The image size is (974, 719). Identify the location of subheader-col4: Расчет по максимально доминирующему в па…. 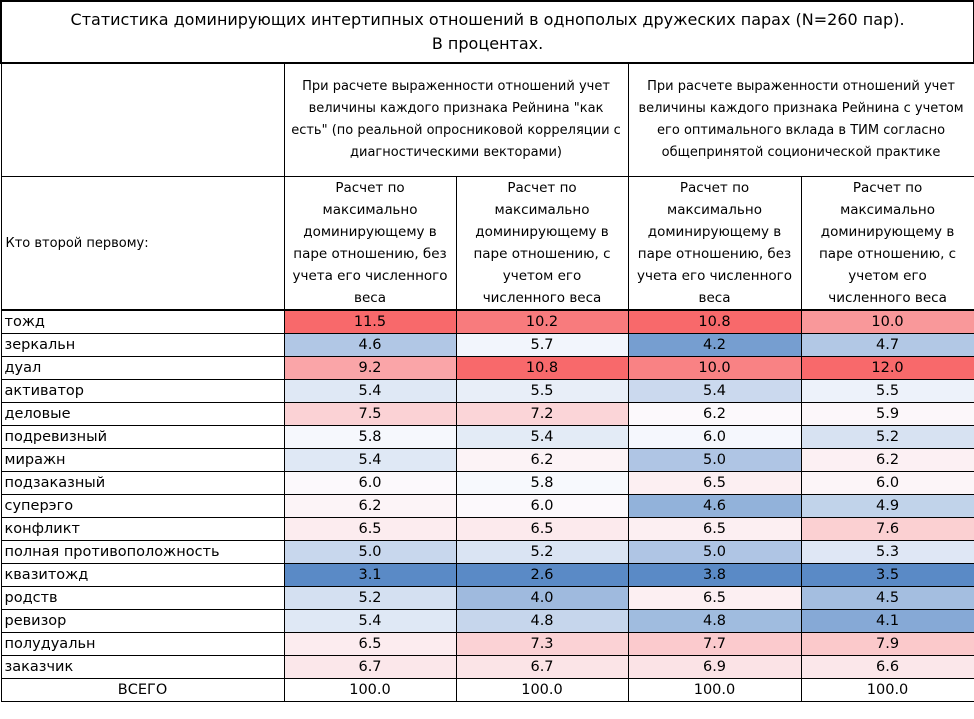
(887, 243).